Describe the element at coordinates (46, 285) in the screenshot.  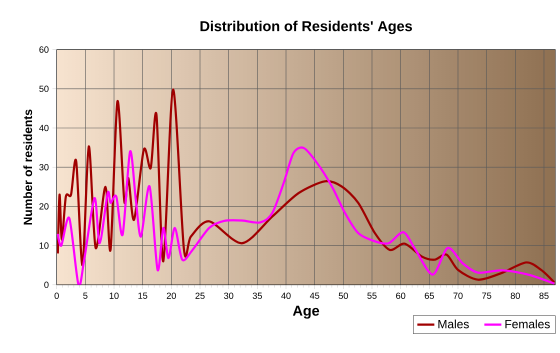
I see `y-tick-label: 0` at that location.